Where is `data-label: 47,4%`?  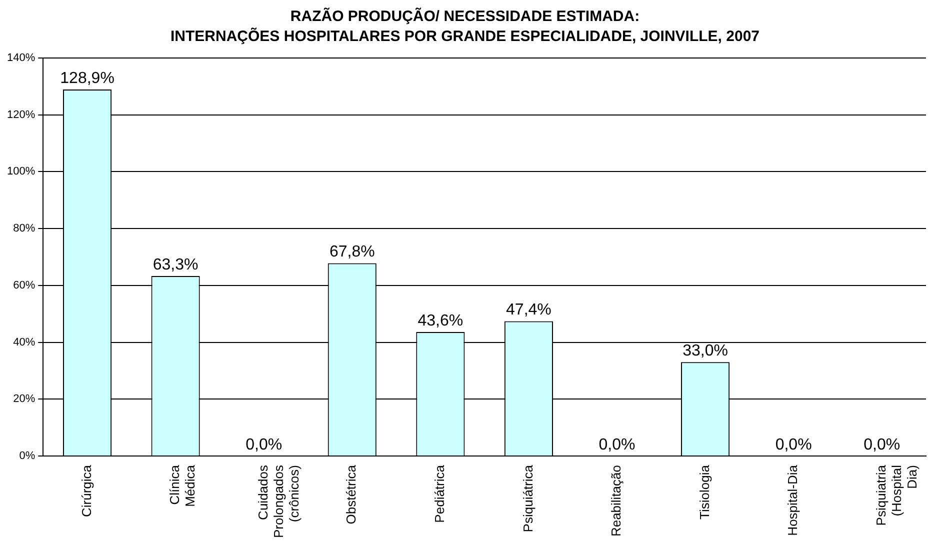 data-label: 47,4% is located at coordinates (529, 310).